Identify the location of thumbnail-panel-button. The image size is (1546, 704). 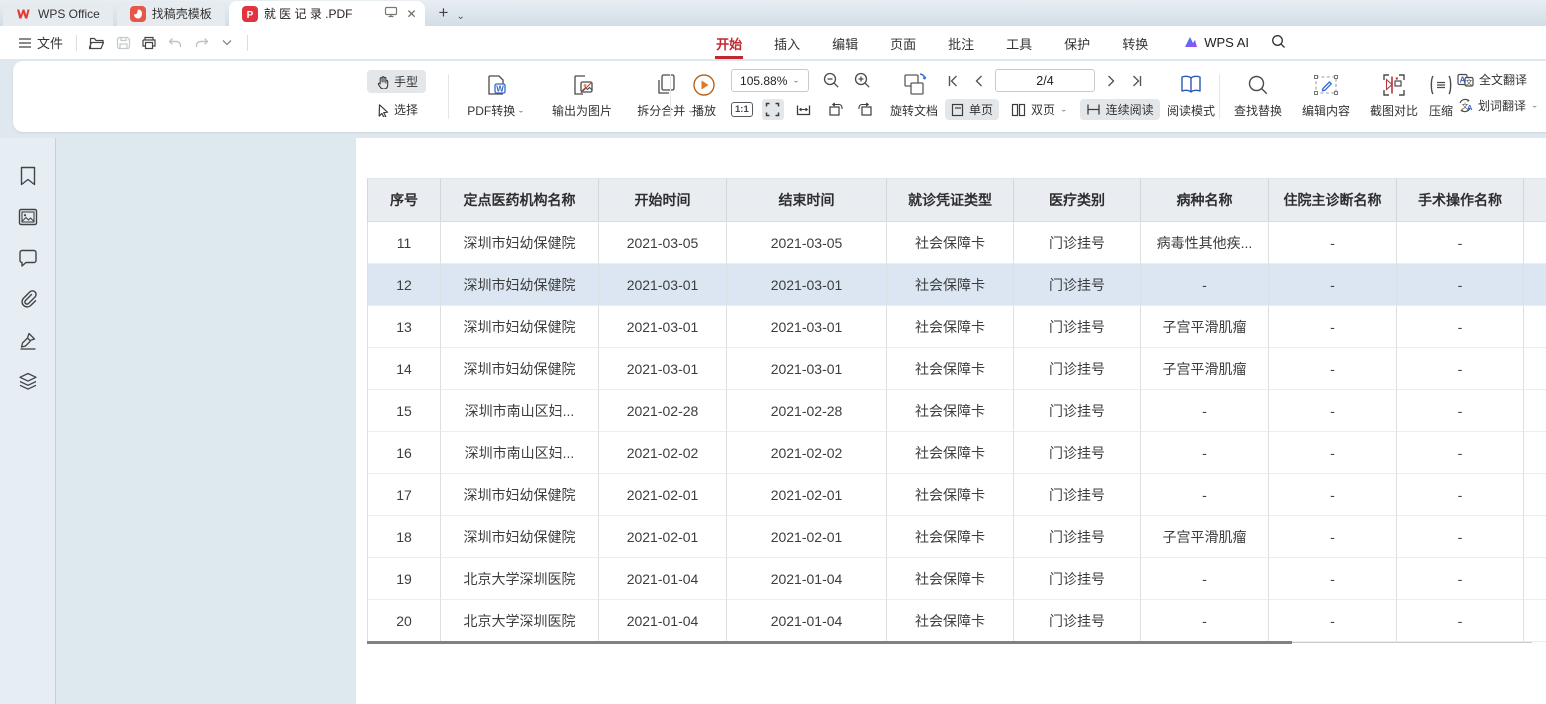
(28, 217).